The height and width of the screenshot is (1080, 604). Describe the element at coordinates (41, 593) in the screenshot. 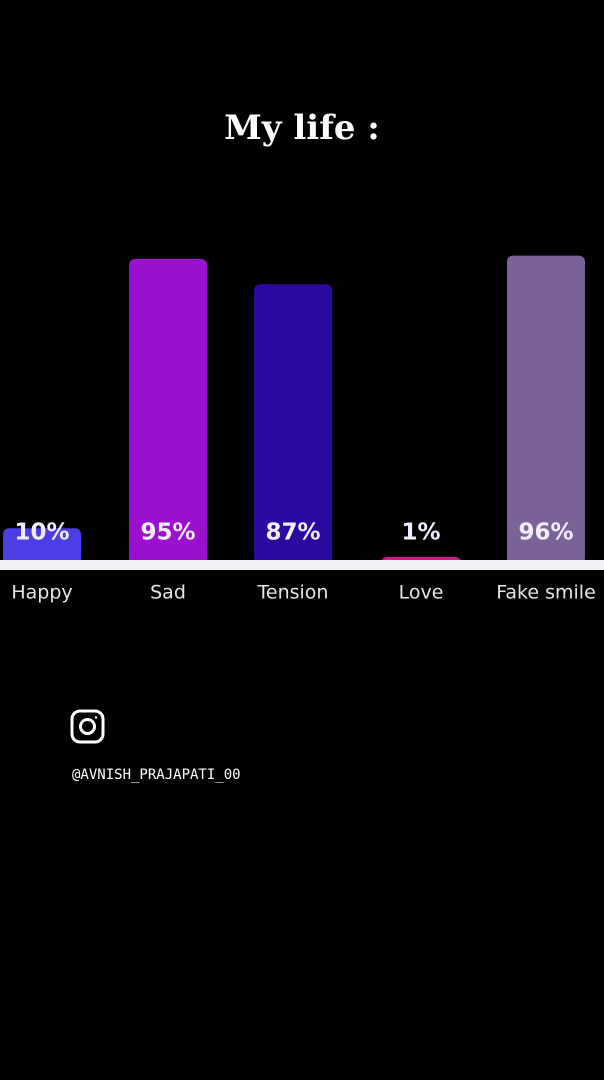

I see `category-label: Happy` at that location.